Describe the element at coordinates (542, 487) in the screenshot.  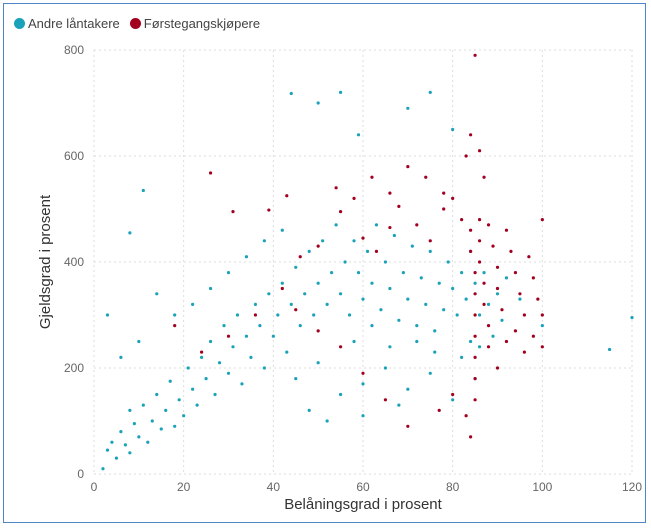
I see `x-tick-label: 100` at that location.